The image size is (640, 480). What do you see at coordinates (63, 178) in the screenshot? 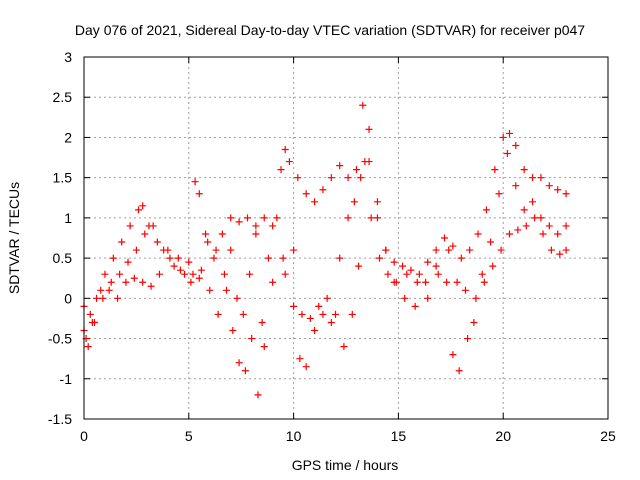
I see `y-tick-label: 1.5` at bounding box center [63, 178].